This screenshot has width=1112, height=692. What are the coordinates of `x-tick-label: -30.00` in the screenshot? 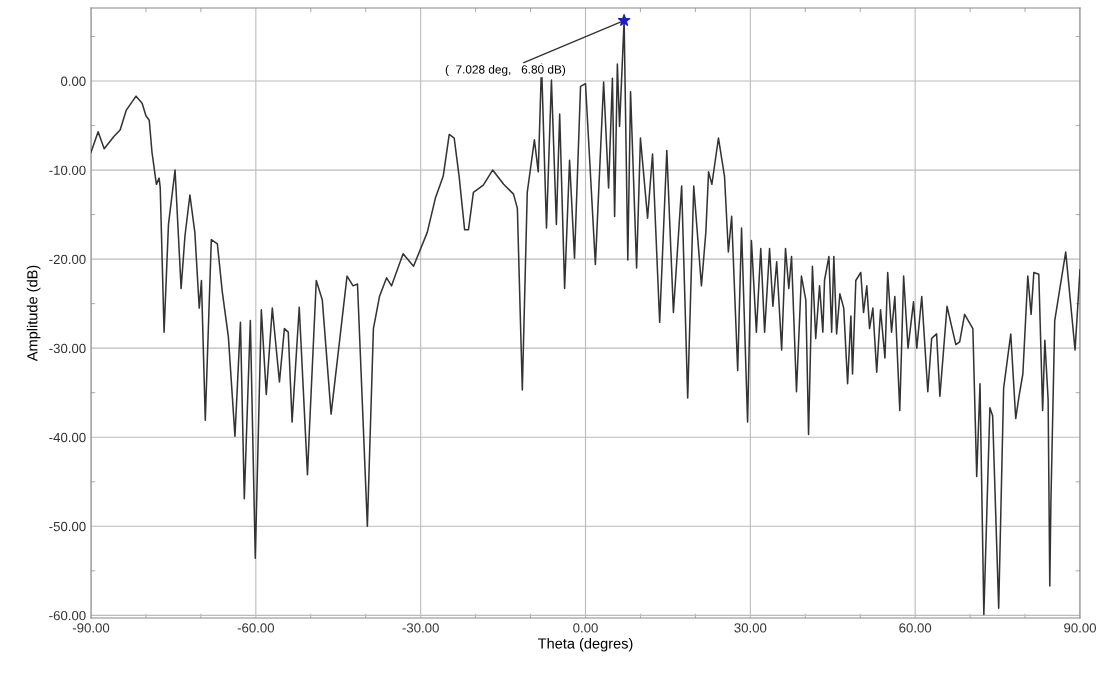 It's located at (420, 628).